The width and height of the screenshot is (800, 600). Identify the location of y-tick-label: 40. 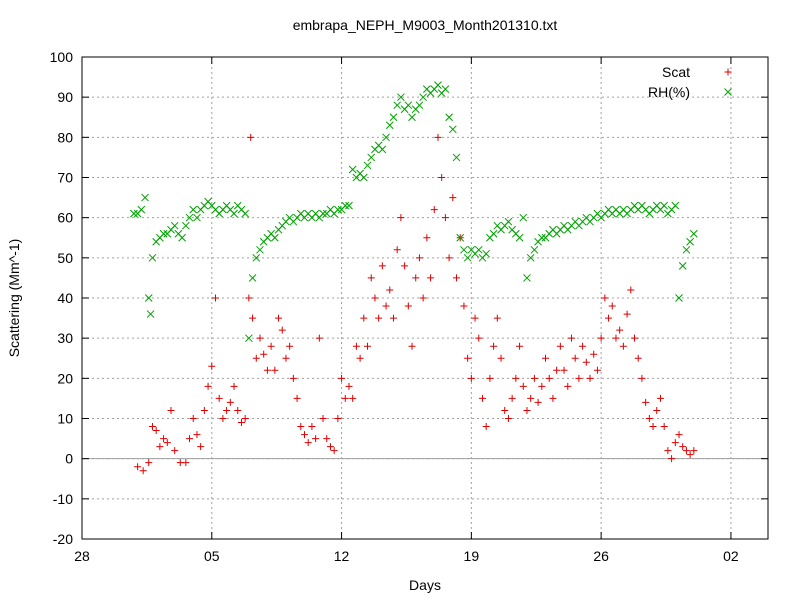
(65, 298).